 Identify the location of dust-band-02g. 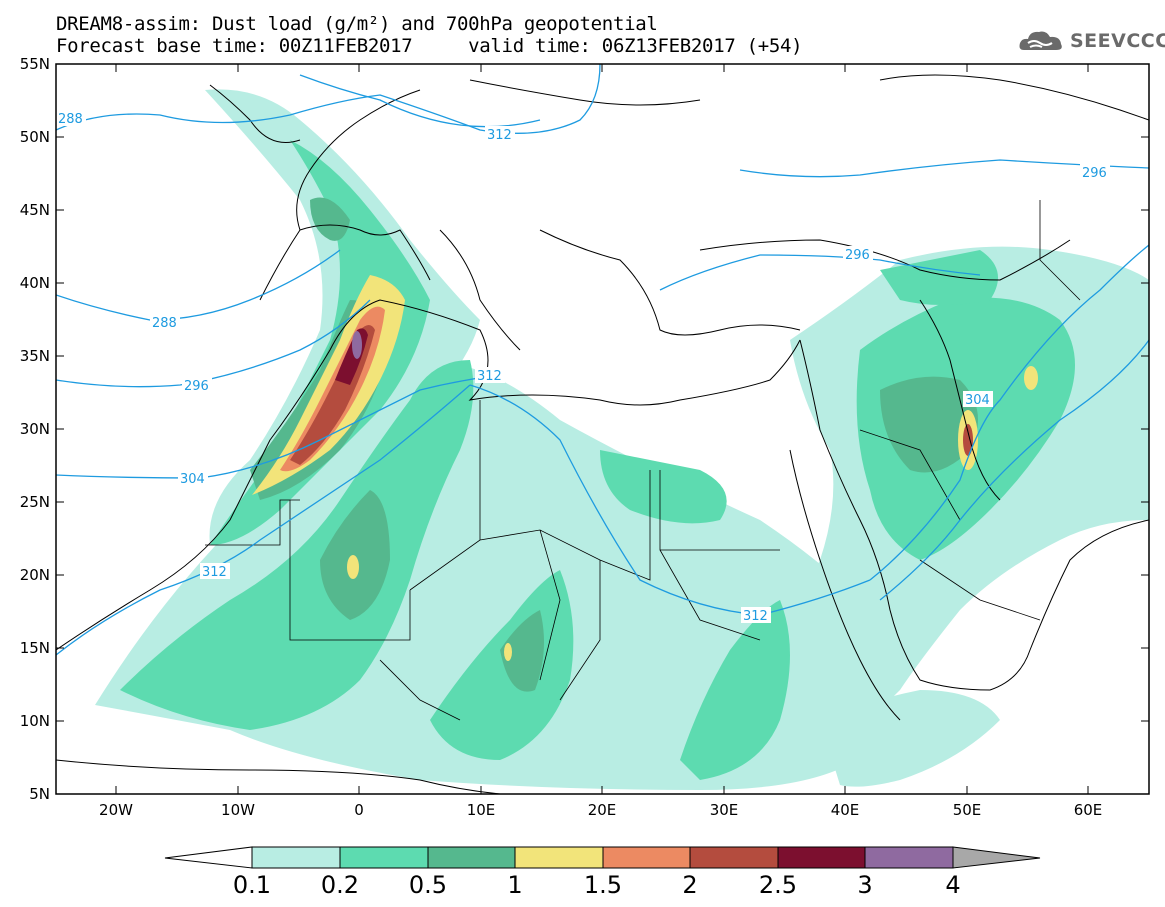
(663, 487).